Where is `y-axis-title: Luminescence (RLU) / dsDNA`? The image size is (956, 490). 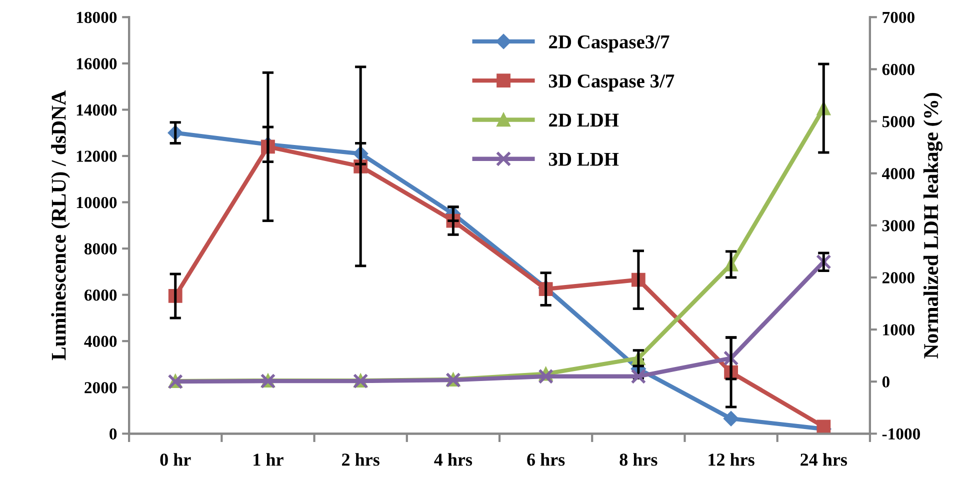
y-axis-title: Luminescence (RLU) / dsDNA is located at coordinates (60, 225).